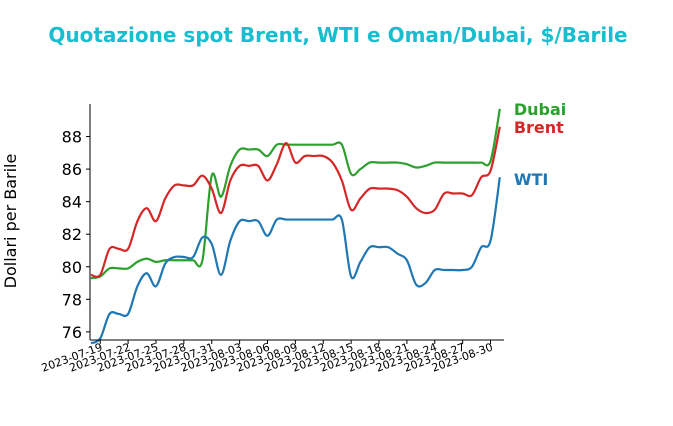 This screenshot has height=426, width=673. I want to click on y-tick-label: 82, so click(72, 234).